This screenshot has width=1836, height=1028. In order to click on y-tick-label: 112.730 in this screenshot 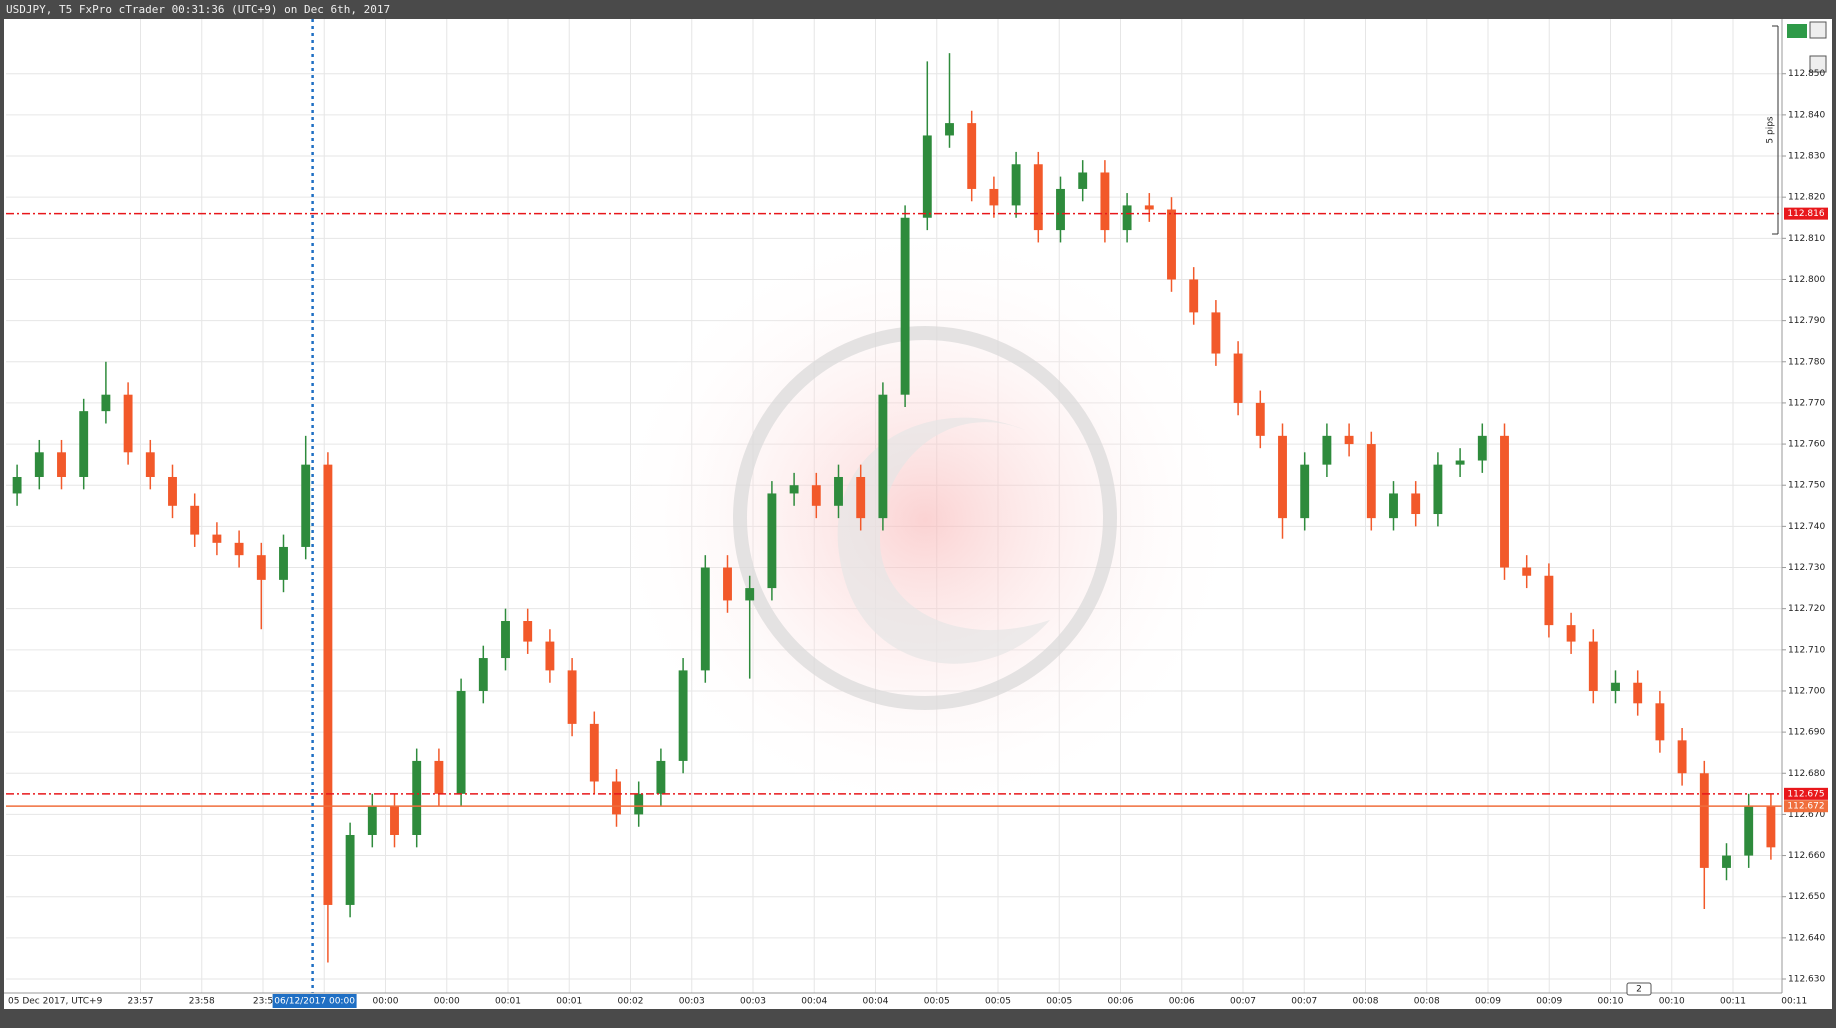, I will do `click(1806, 568)`.